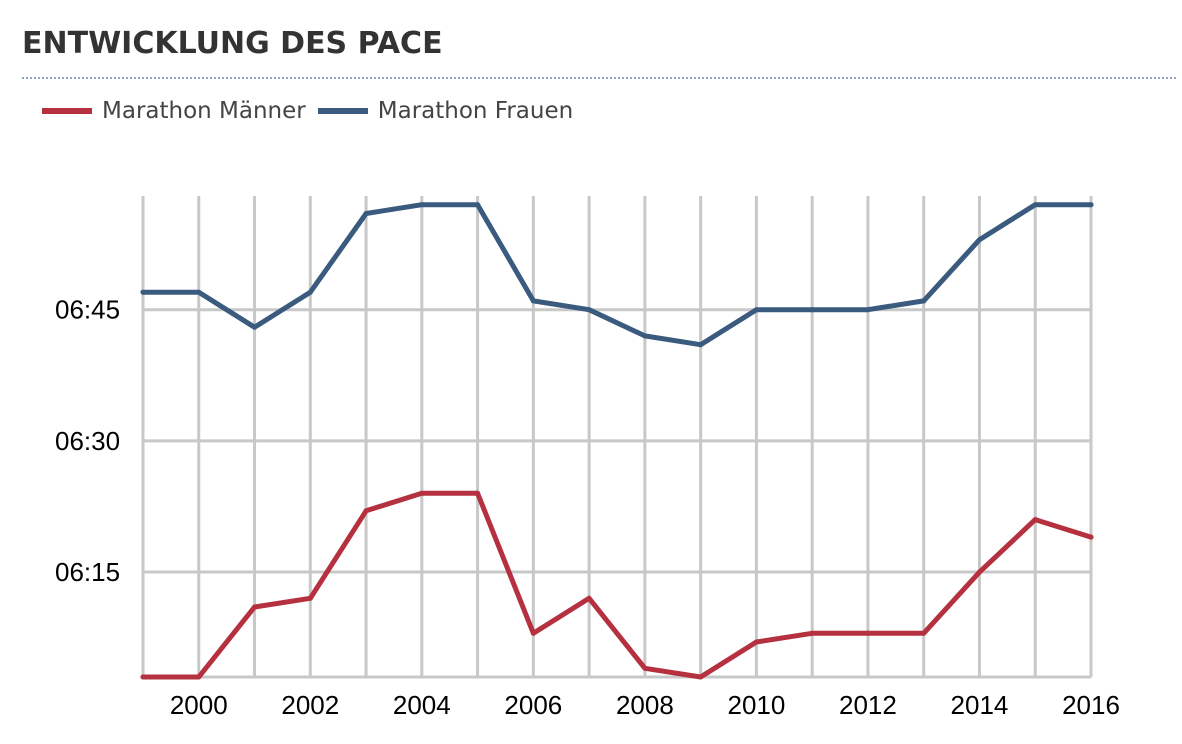 The image size is (1182, 744). Describe the element at coordinates (313, 111) in the screenshot. I see `chart-legend: Marathon Männer Marathon Frauen` at that location.